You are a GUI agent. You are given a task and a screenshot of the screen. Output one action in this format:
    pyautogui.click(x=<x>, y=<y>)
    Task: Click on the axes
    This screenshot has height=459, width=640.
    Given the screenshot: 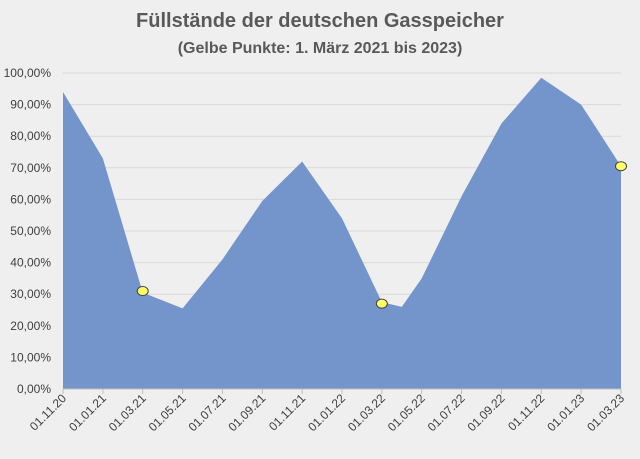 What is the action you would take?
    pyautogui.click(x=342, y=391)
    